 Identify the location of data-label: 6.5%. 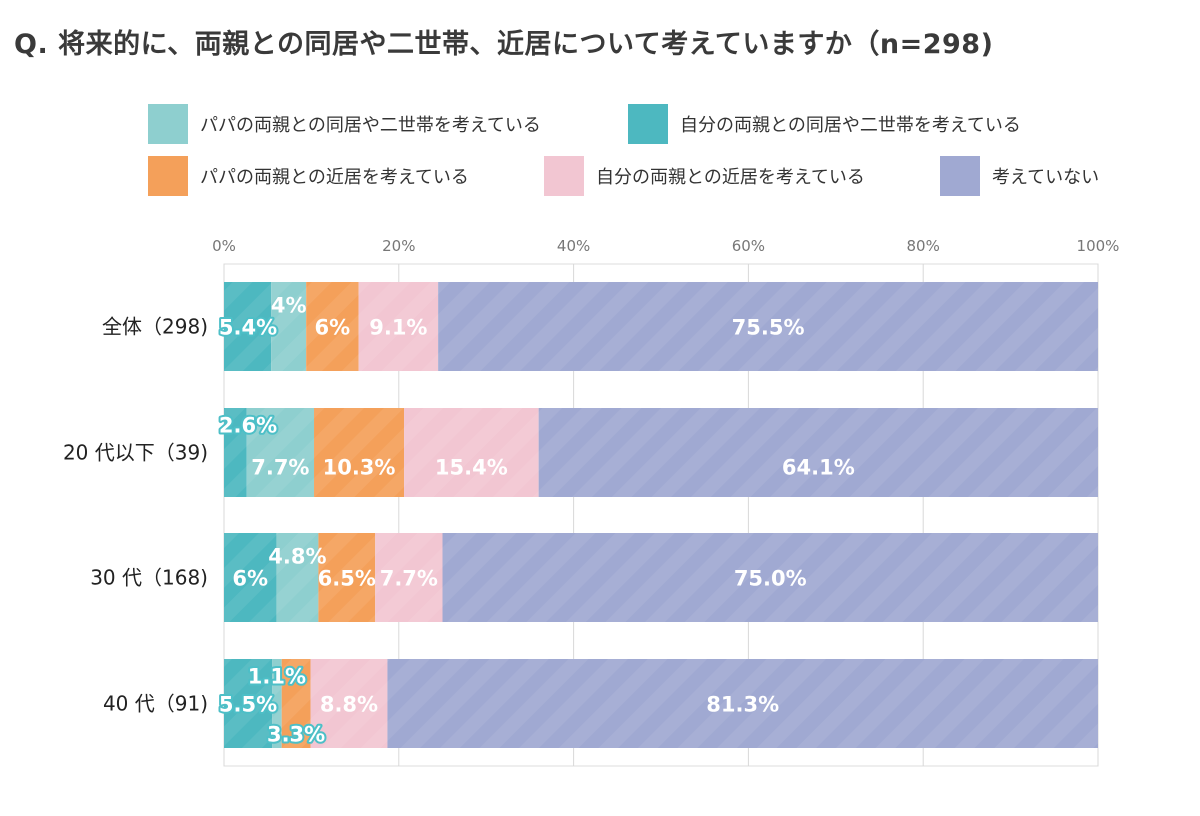
(347, 579).